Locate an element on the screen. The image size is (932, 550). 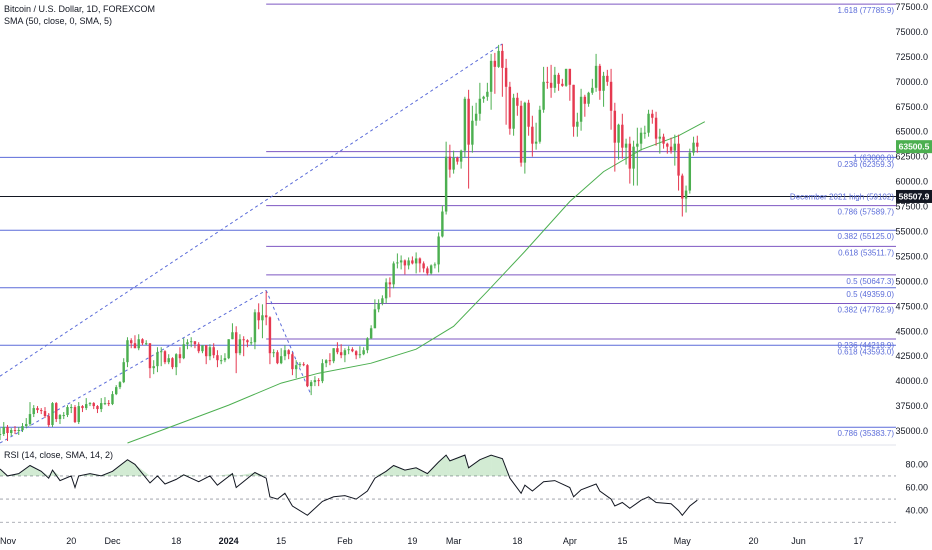
price-badge-bg is located at coordinates (914, 196).